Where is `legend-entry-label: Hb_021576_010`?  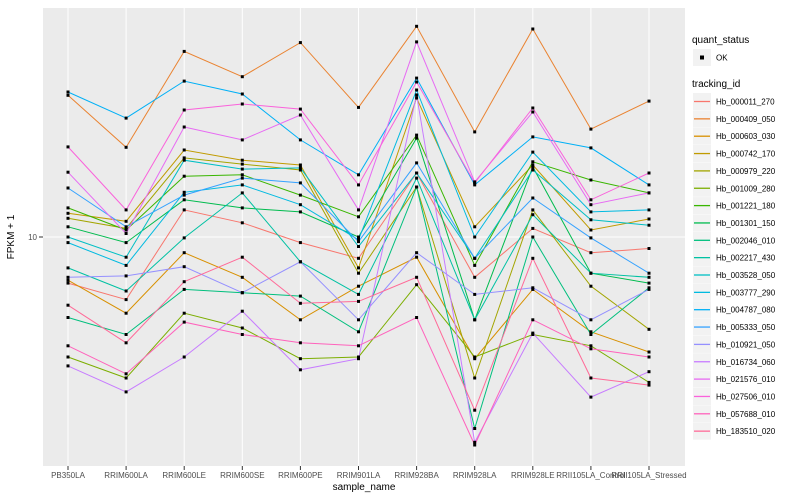 legend-entry-label: Hb_021576_010 is located at coordinates (746, 379).